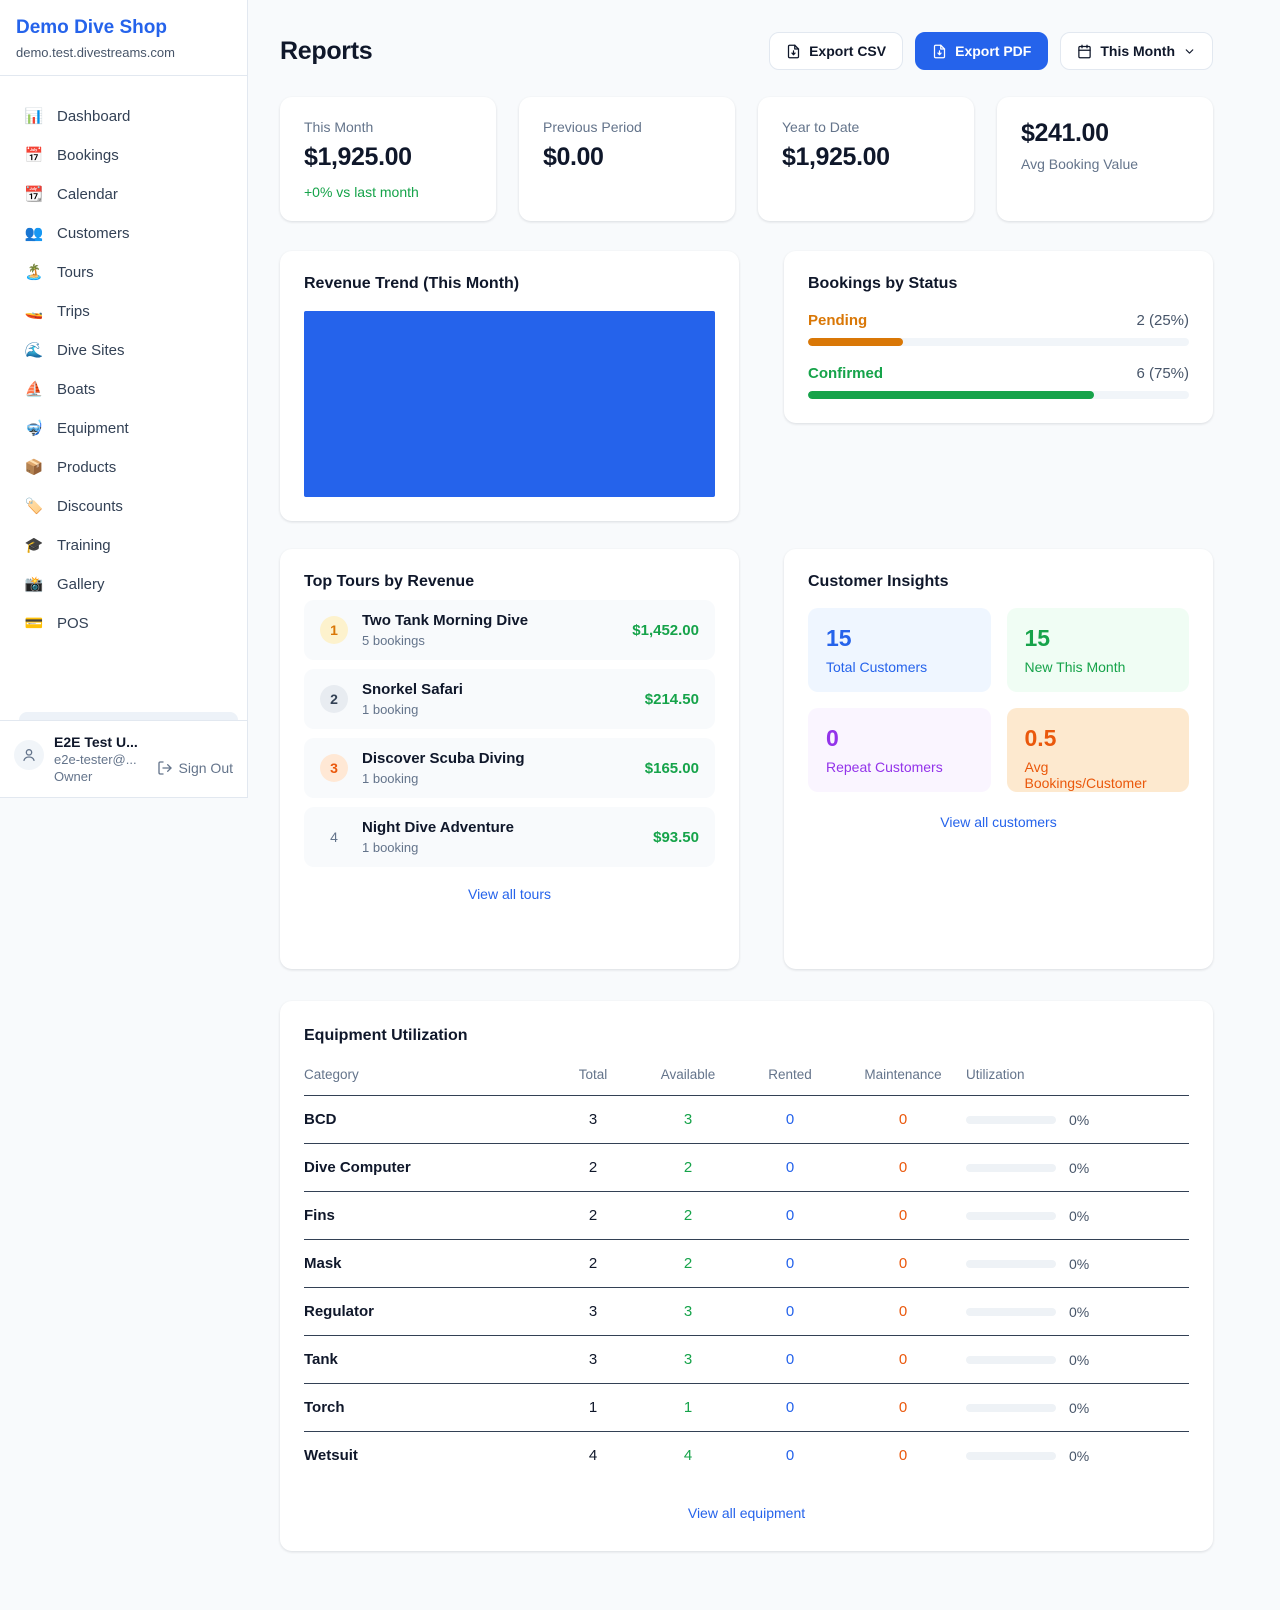 Image resolution: width=1280 pixels, height=1610 pixels. I want to click on view-all-tours-link: View all tours, so click(509, 894).